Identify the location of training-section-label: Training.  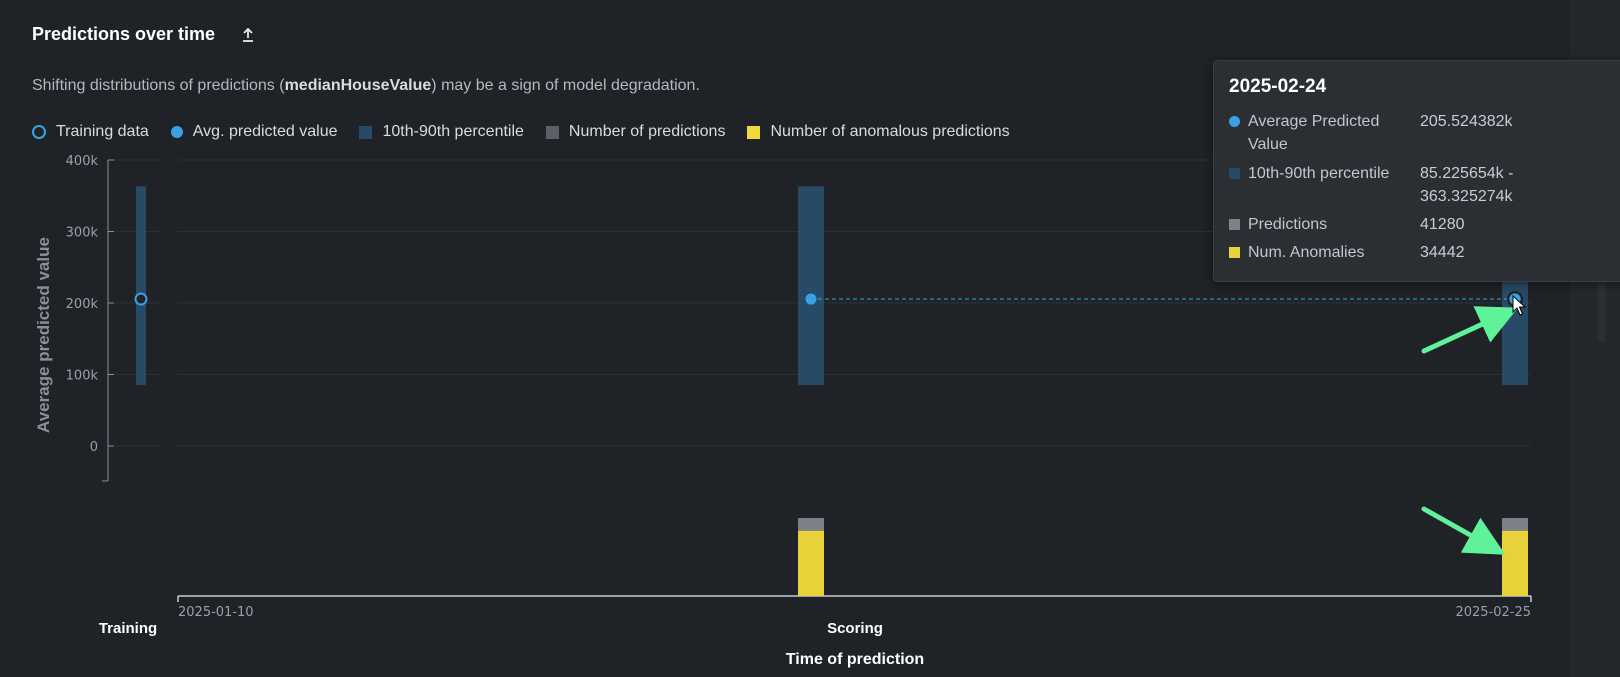
(128, 628).